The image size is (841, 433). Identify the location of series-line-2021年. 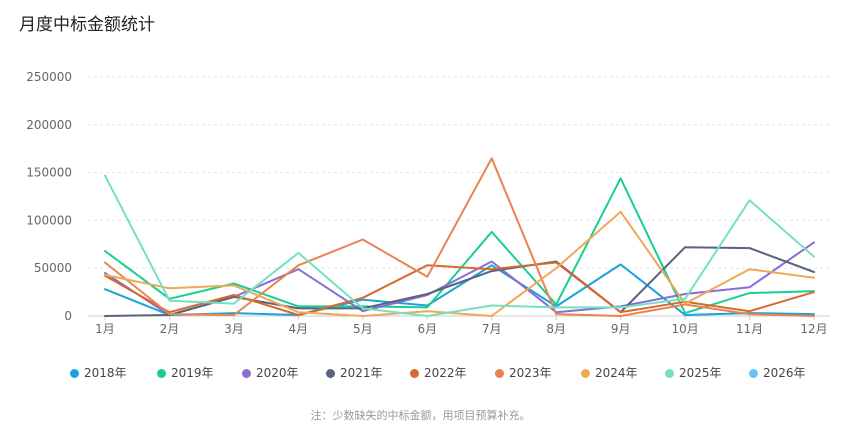
(459, 281).